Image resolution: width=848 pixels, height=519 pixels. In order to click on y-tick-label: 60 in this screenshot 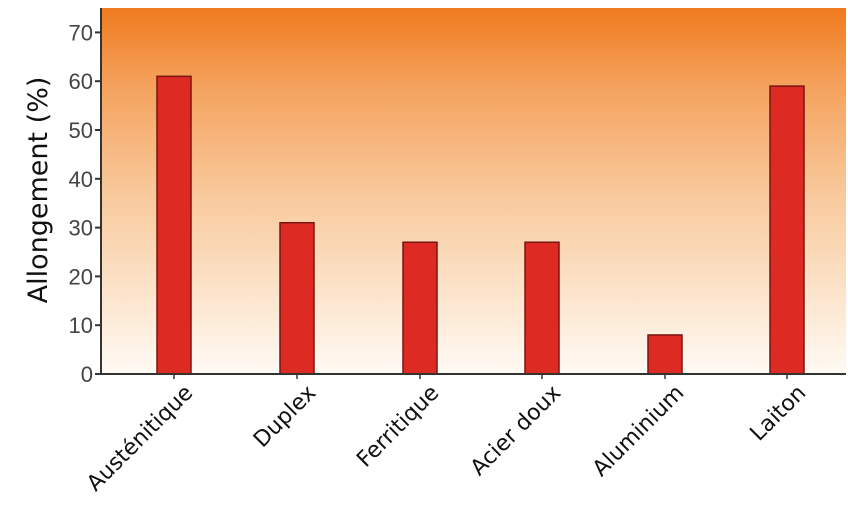, I will do `click(81, 81)`.